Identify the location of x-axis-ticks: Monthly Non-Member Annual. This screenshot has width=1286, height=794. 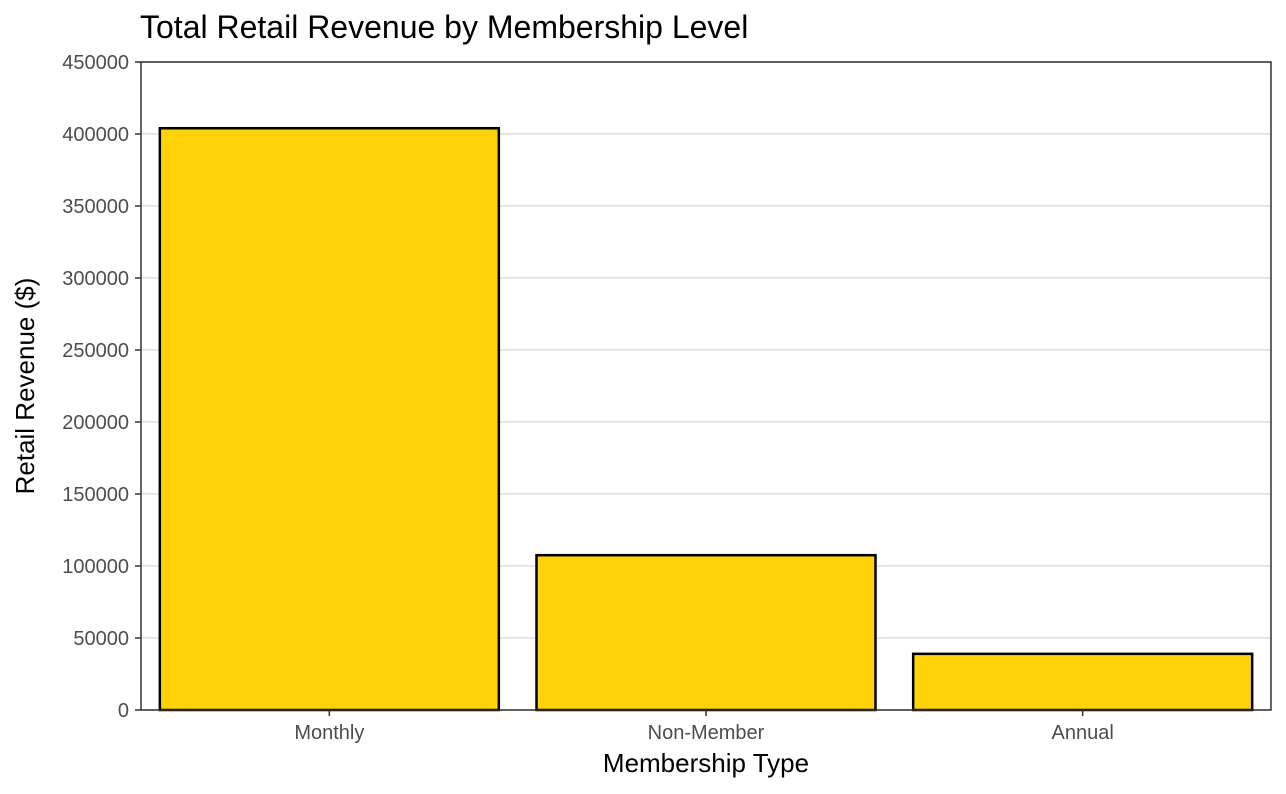
(704, 727).